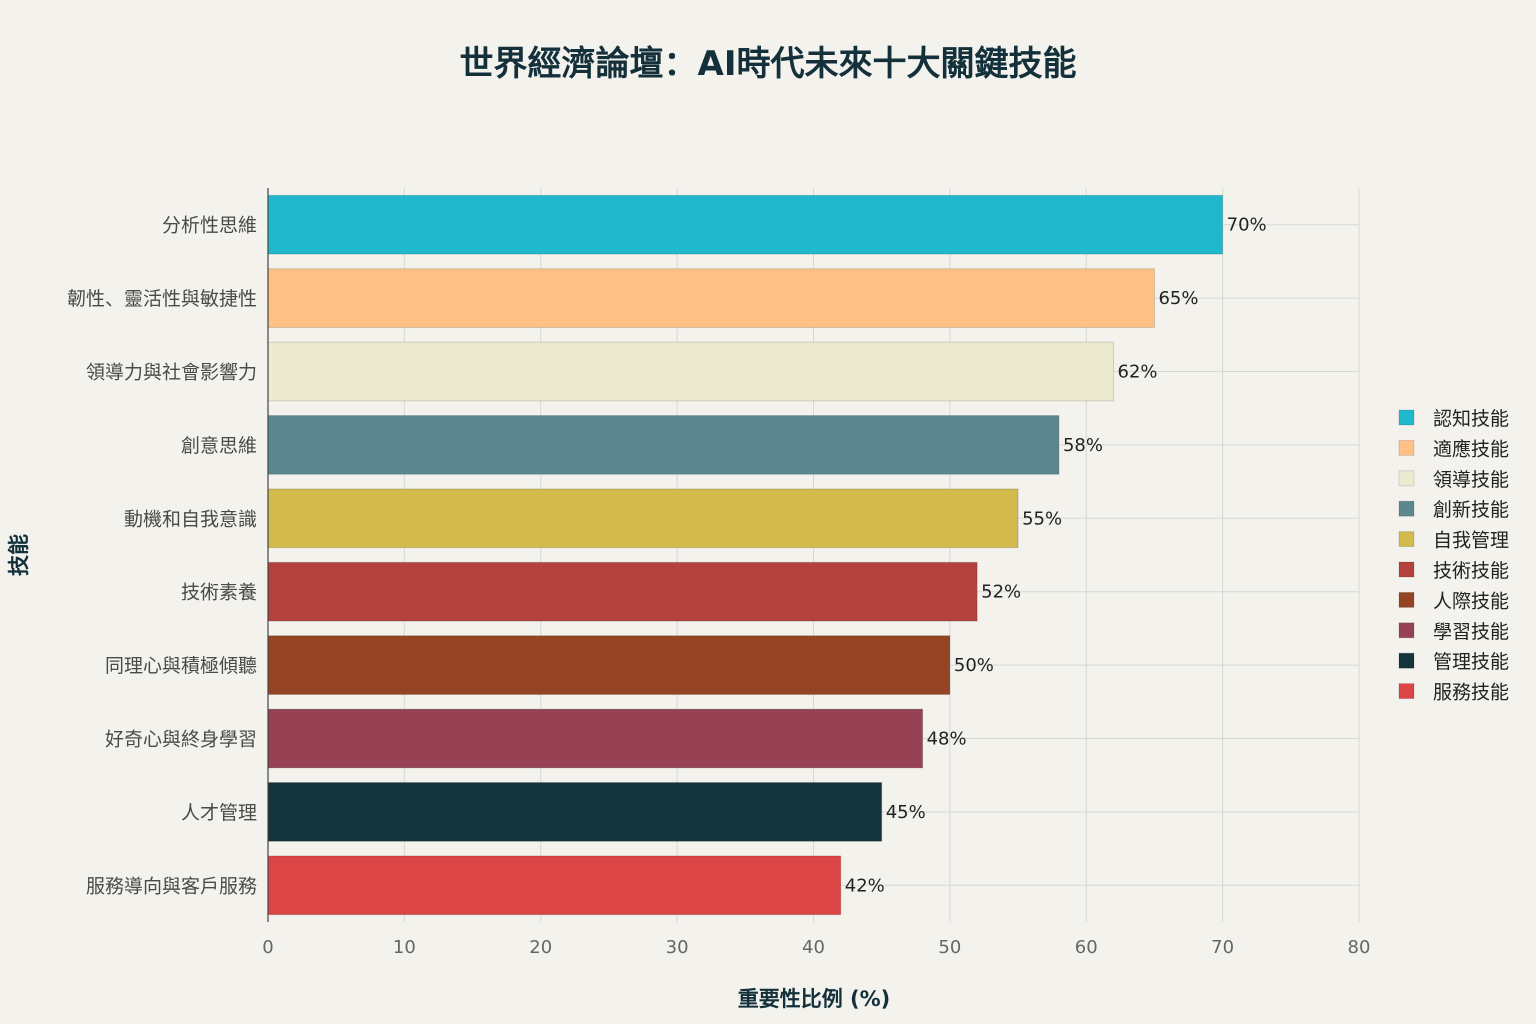 The width and height of the screenshot is (1536, 1024). What do you see at coordinates (814, 999) in the screenshot?
I see `x-axis-title: 重要性比例 (%)` at bounding box center [814, 999].